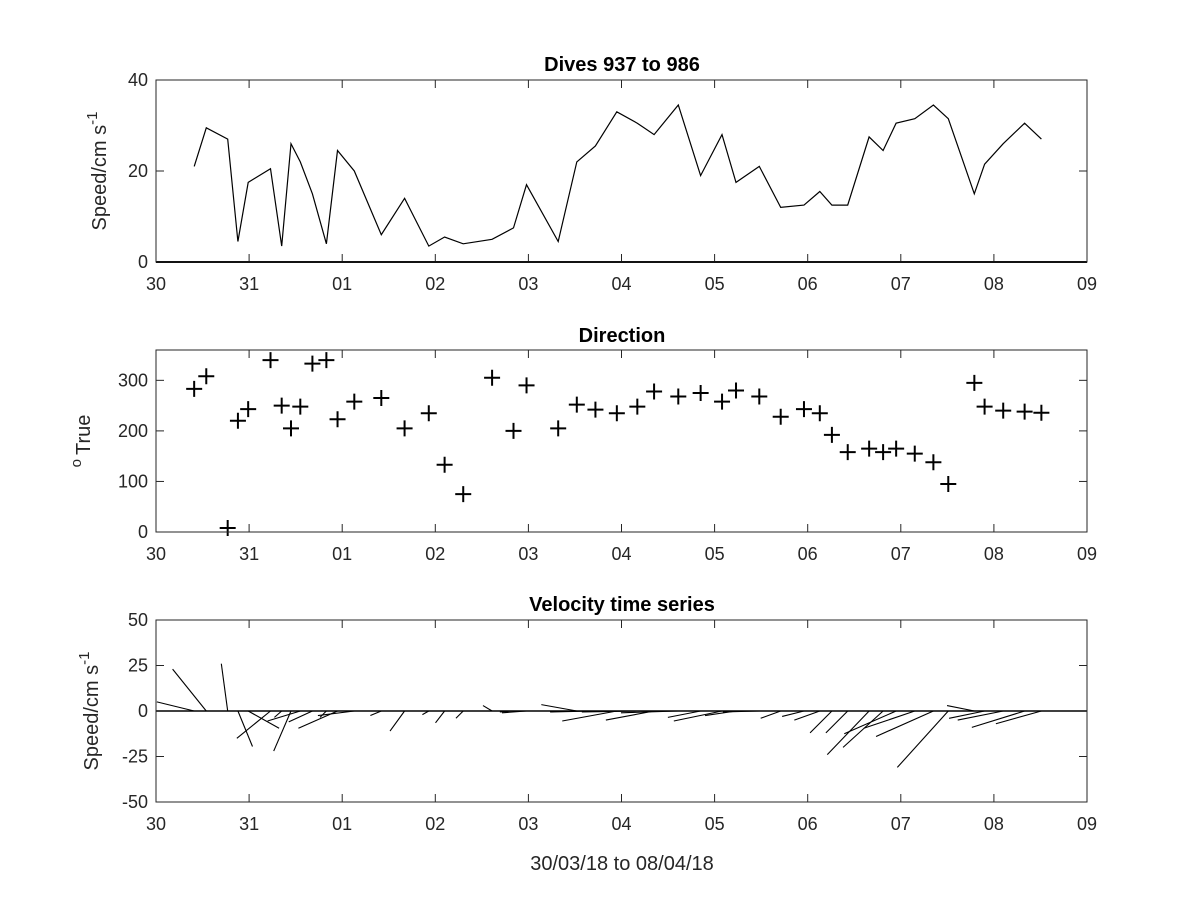 This screenshot has height=900, width=1200. What do you see at coordinates (435, 554) in the screenshot?
I see `direction-panel-x-tick-label: 02` at bounding box center [435, 554].